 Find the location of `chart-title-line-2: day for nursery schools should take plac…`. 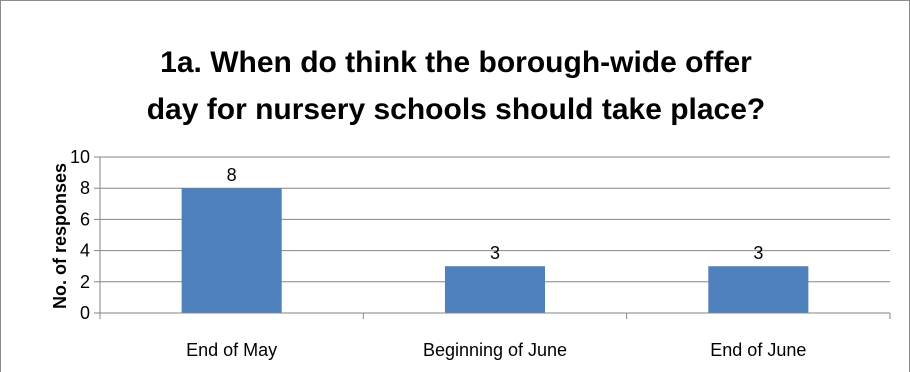

chart-title-line-2: day for nursery schools should take plac… is located at coordinates (456, 109).